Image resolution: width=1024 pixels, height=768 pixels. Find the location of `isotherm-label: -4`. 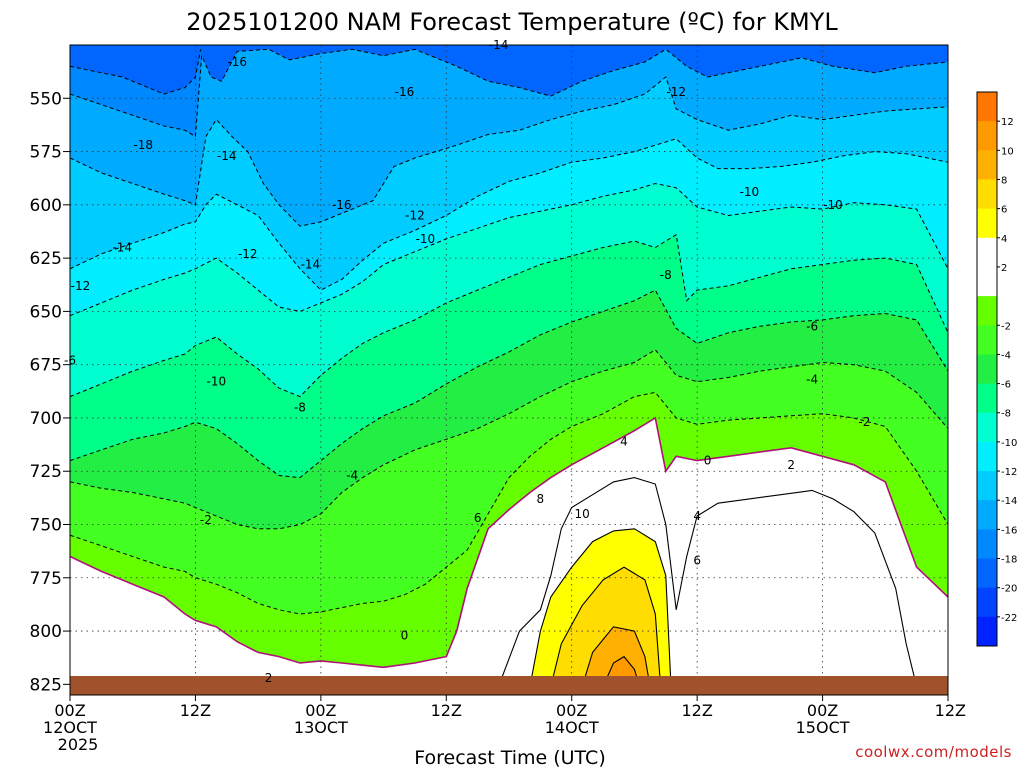

isotherm-label: -4 is located at coordinates (812, 380).